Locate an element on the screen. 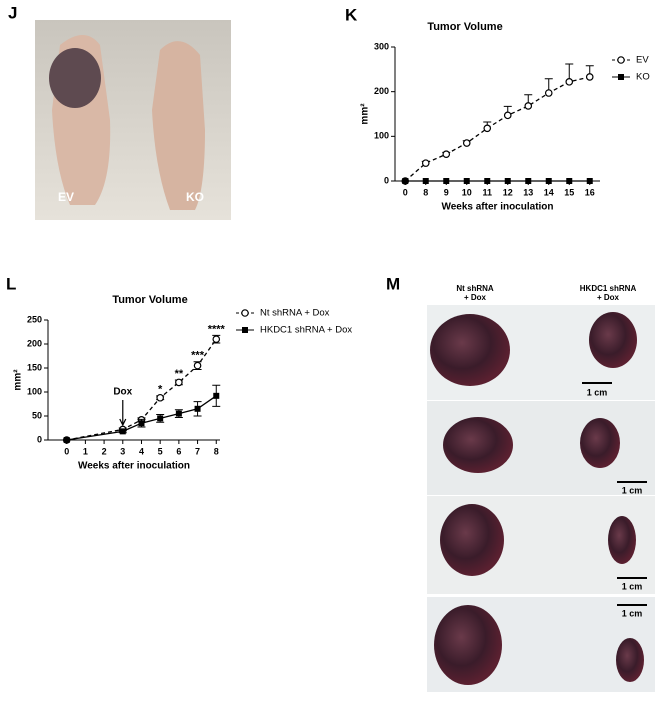 Image resolution: width=667 pixels, height=701 pixels. x-tick-label: 4 is located at coordinates (141, 451).